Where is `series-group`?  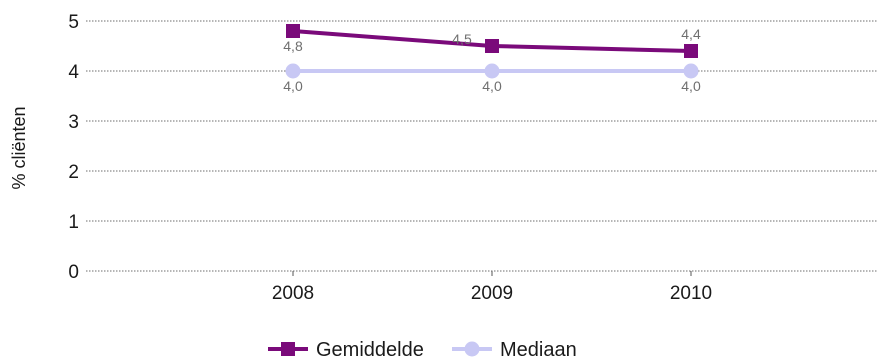
series-group is located at coordinates (492, 51).